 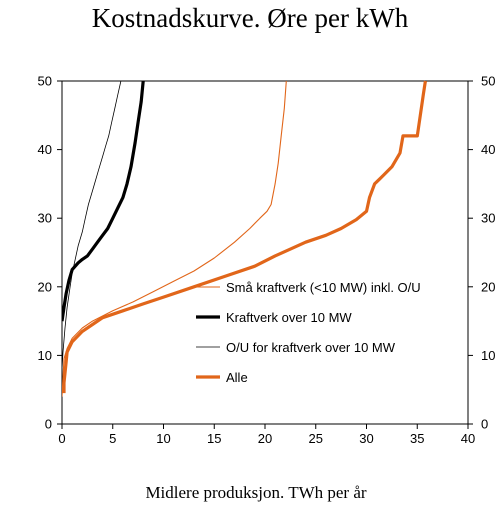 I want to click on legend-label: Små kraftverk (<10 MW) inkl. O/U, so click(x=323, y=287).